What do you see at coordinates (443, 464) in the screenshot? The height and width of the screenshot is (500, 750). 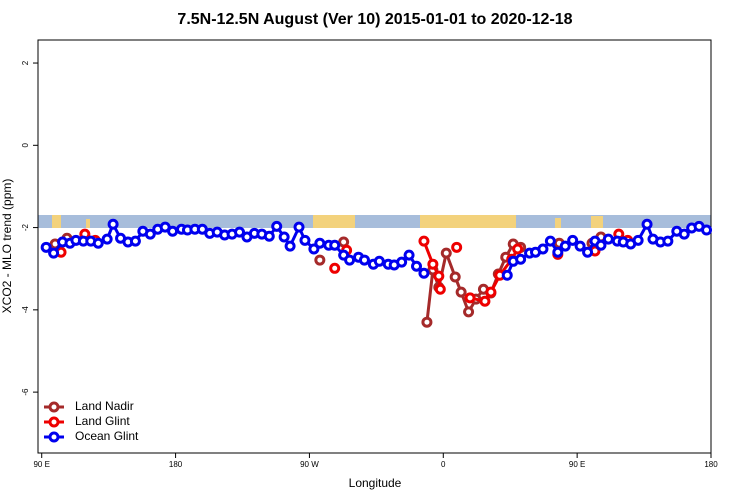 I see `x-tick-label: 0` at bounding box center [443, 464].